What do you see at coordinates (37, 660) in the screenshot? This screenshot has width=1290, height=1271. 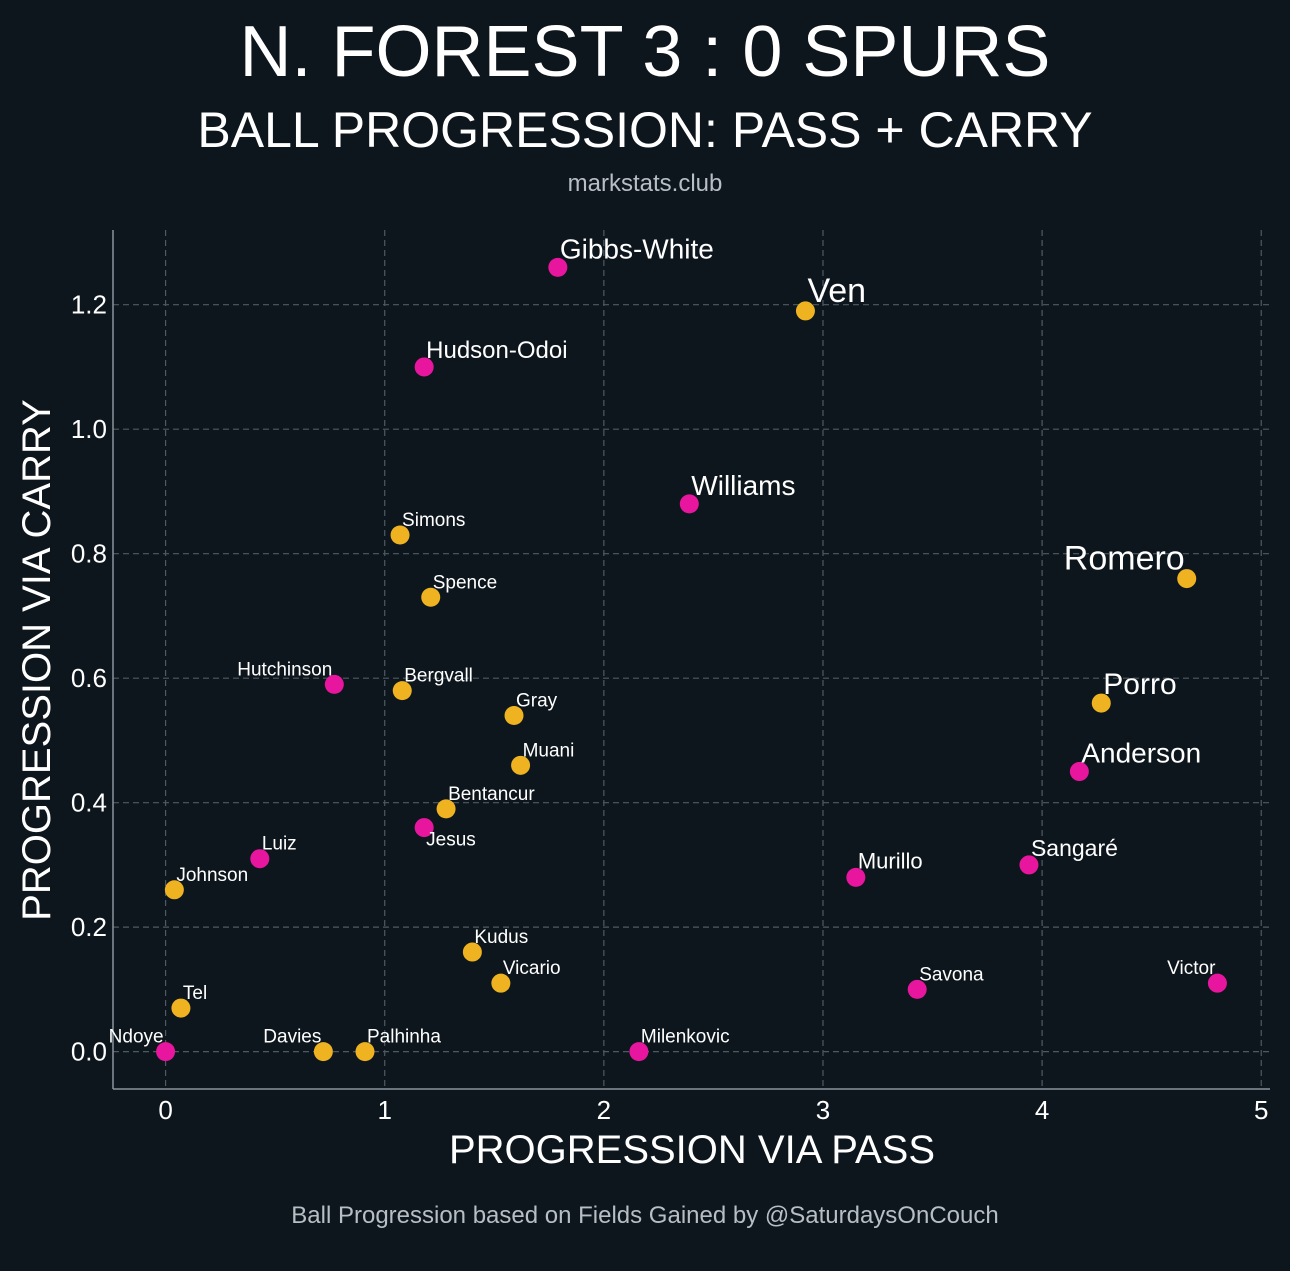 I see `y-axis-title: PROGRESSION VIA CARRY` at bounding box center [37, 660].